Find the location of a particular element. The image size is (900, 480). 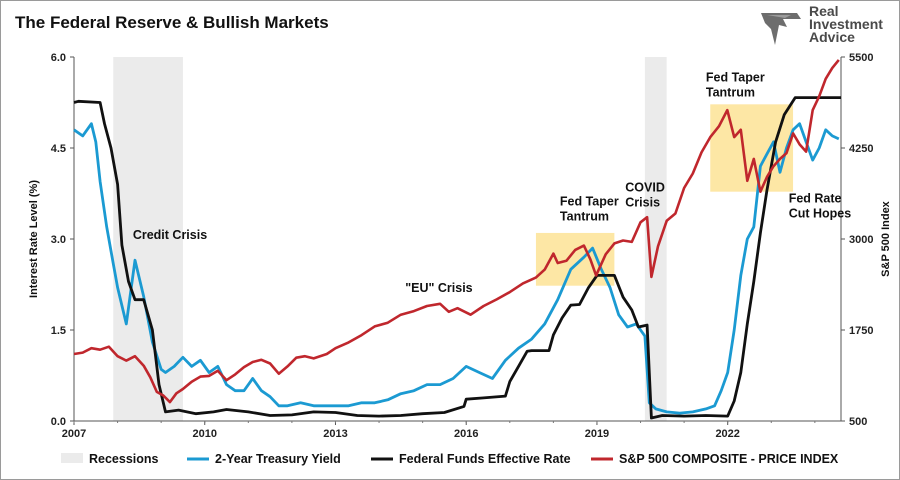

legend-label: Recessions is located at coordinates (124, 459).